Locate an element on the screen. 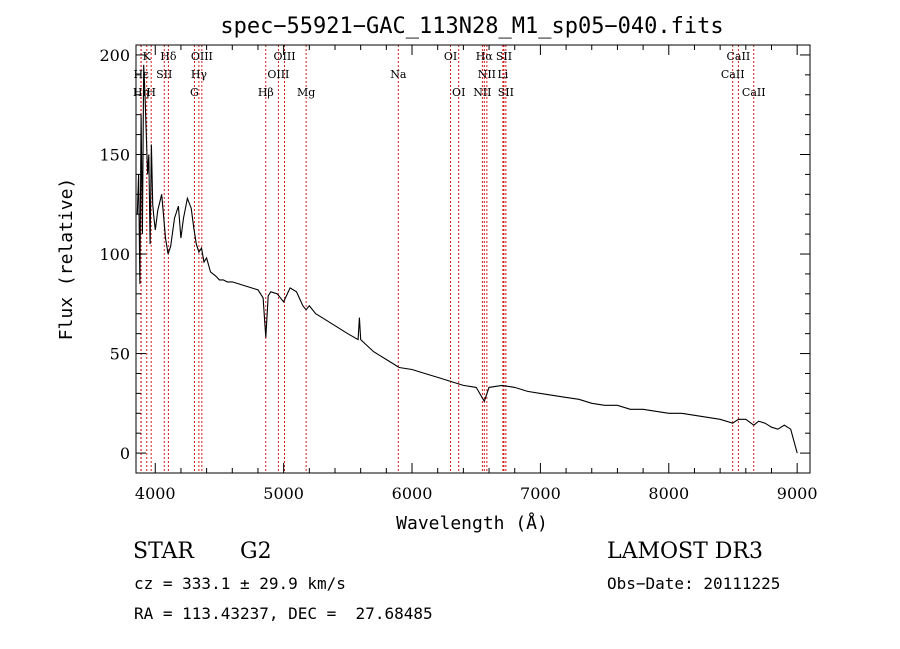 The height and width of the screenshot is (649, 900). spectral-line-label: Hα is located at coordinates (485, 56).